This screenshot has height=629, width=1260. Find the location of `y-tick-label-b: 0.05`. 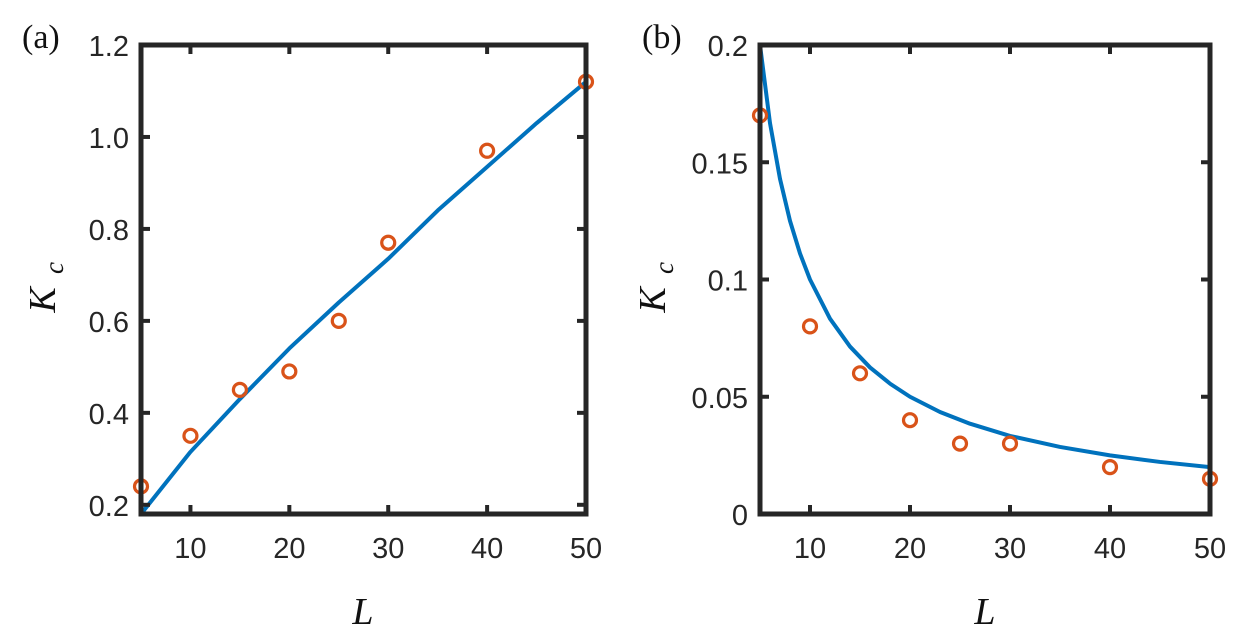

y-tick-label-b: 0.05 is located at coordinates (720, 399).